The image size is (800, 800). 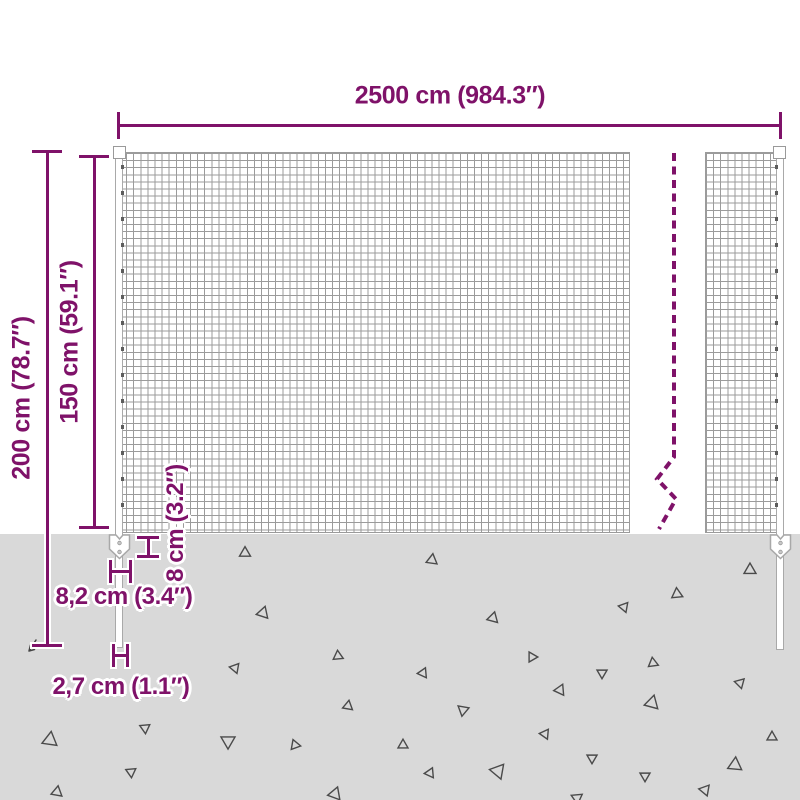 I want to click on post-top-clip-left, so click(x=119, y=152).